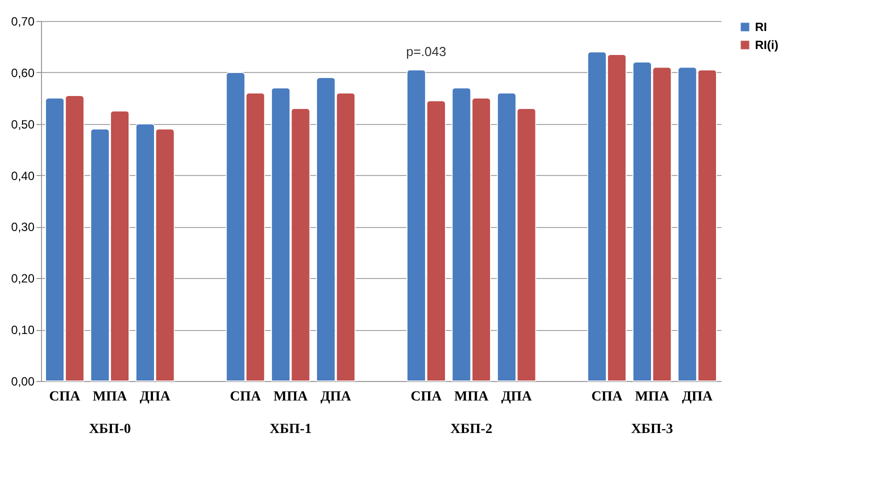 This screenshot has height=480, width=869. What do you see at coordinates (766, 45) in the screenshot?
I see `legend-label: RI(i)` at bounding box center [766, 45].